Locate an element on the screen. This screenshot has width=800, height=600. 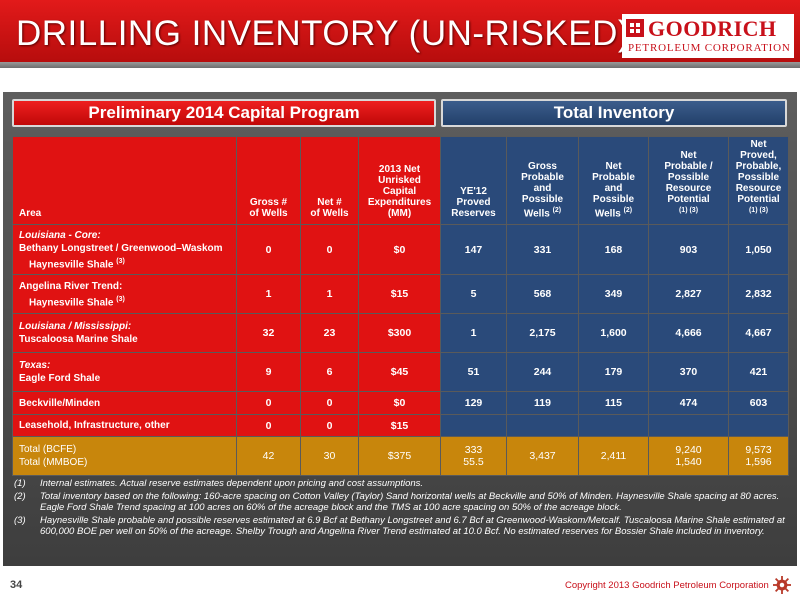
net-proved-potential-cell: 603 is located at coordinates (758, 403).